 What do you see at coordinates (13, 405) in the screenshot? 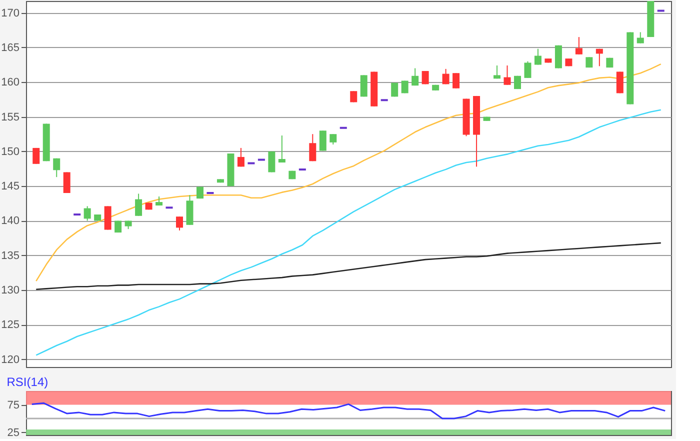
I see `y-tick-label: 75` at bounding box center [13, 405].